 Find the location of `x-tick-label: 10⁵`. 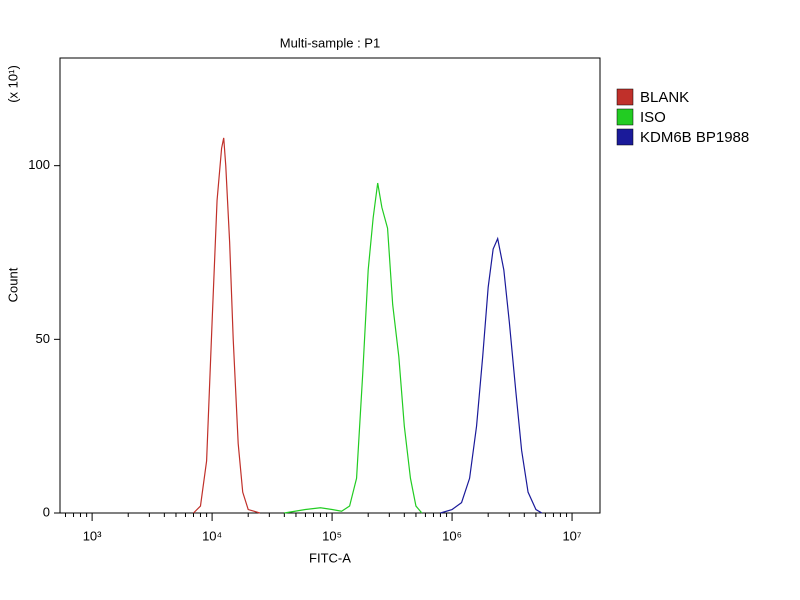

x-tick-label: 10⁵ is located at coordinates (332, 535).